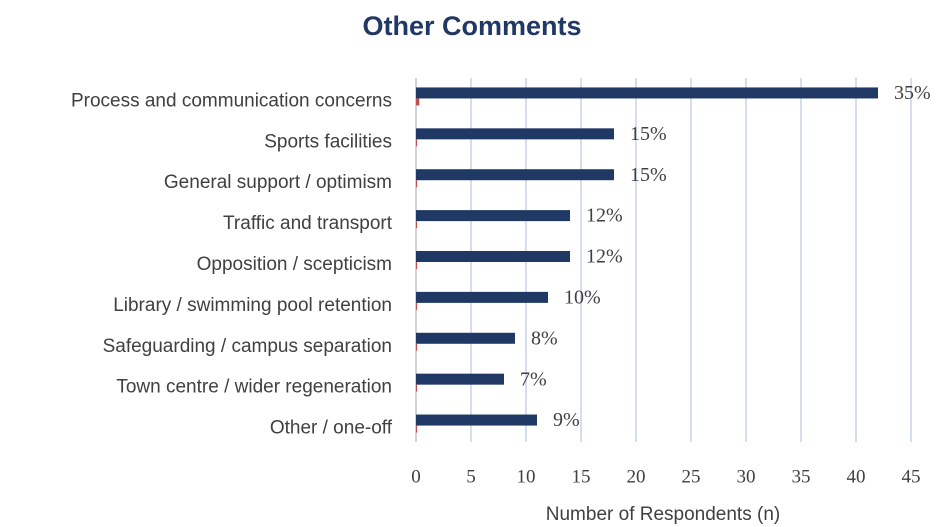 This screenshot has width=944, height=527. What do you see at coordinates (471, 476) in the screenshot?
I see `x-tick-label: 5` at bounding box center [471, 476].